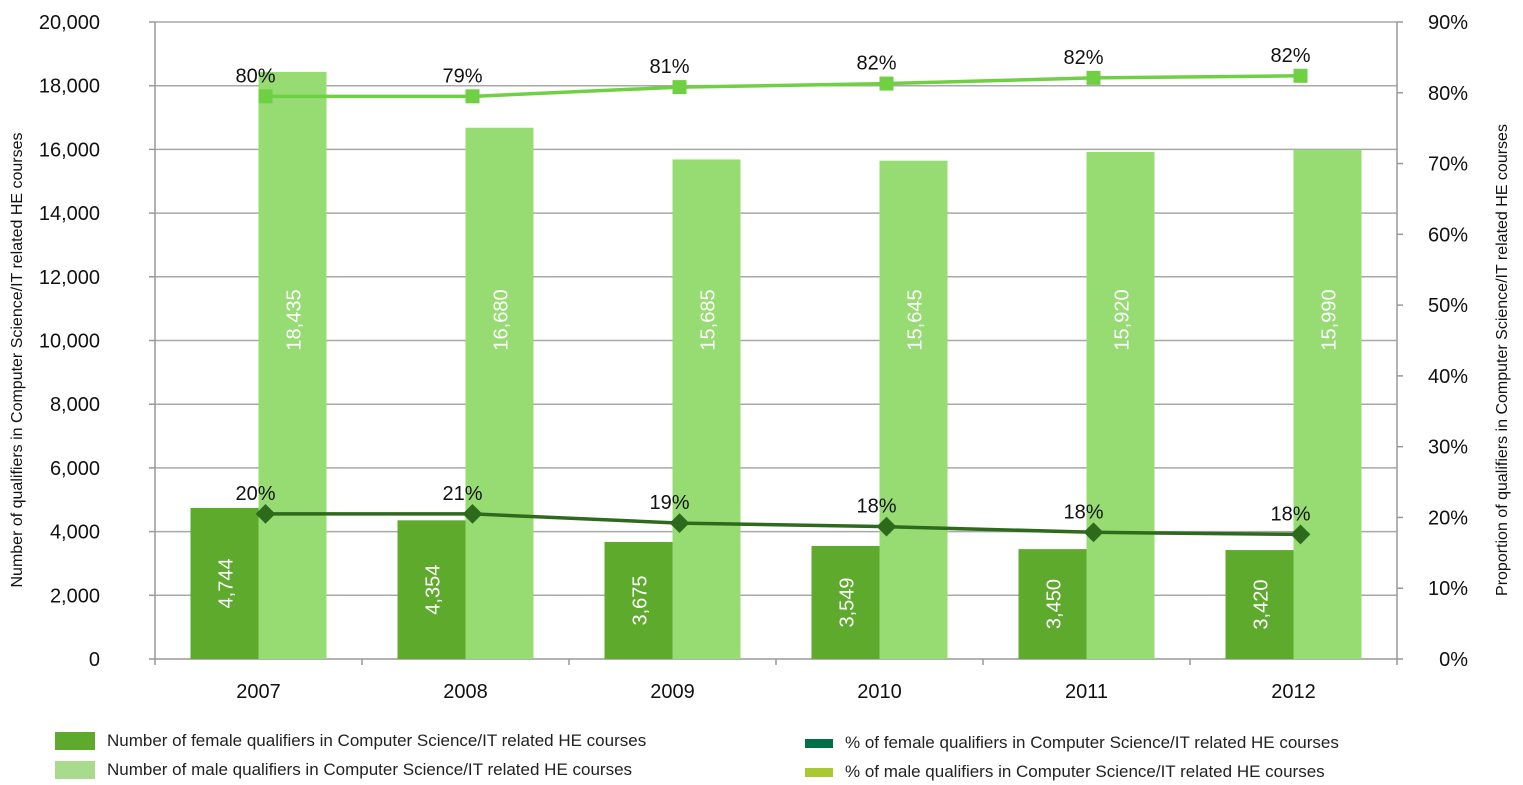 This screenshot has height=785, width=1523. I want to click on legend-swatch-female-count, so click(75, 741).